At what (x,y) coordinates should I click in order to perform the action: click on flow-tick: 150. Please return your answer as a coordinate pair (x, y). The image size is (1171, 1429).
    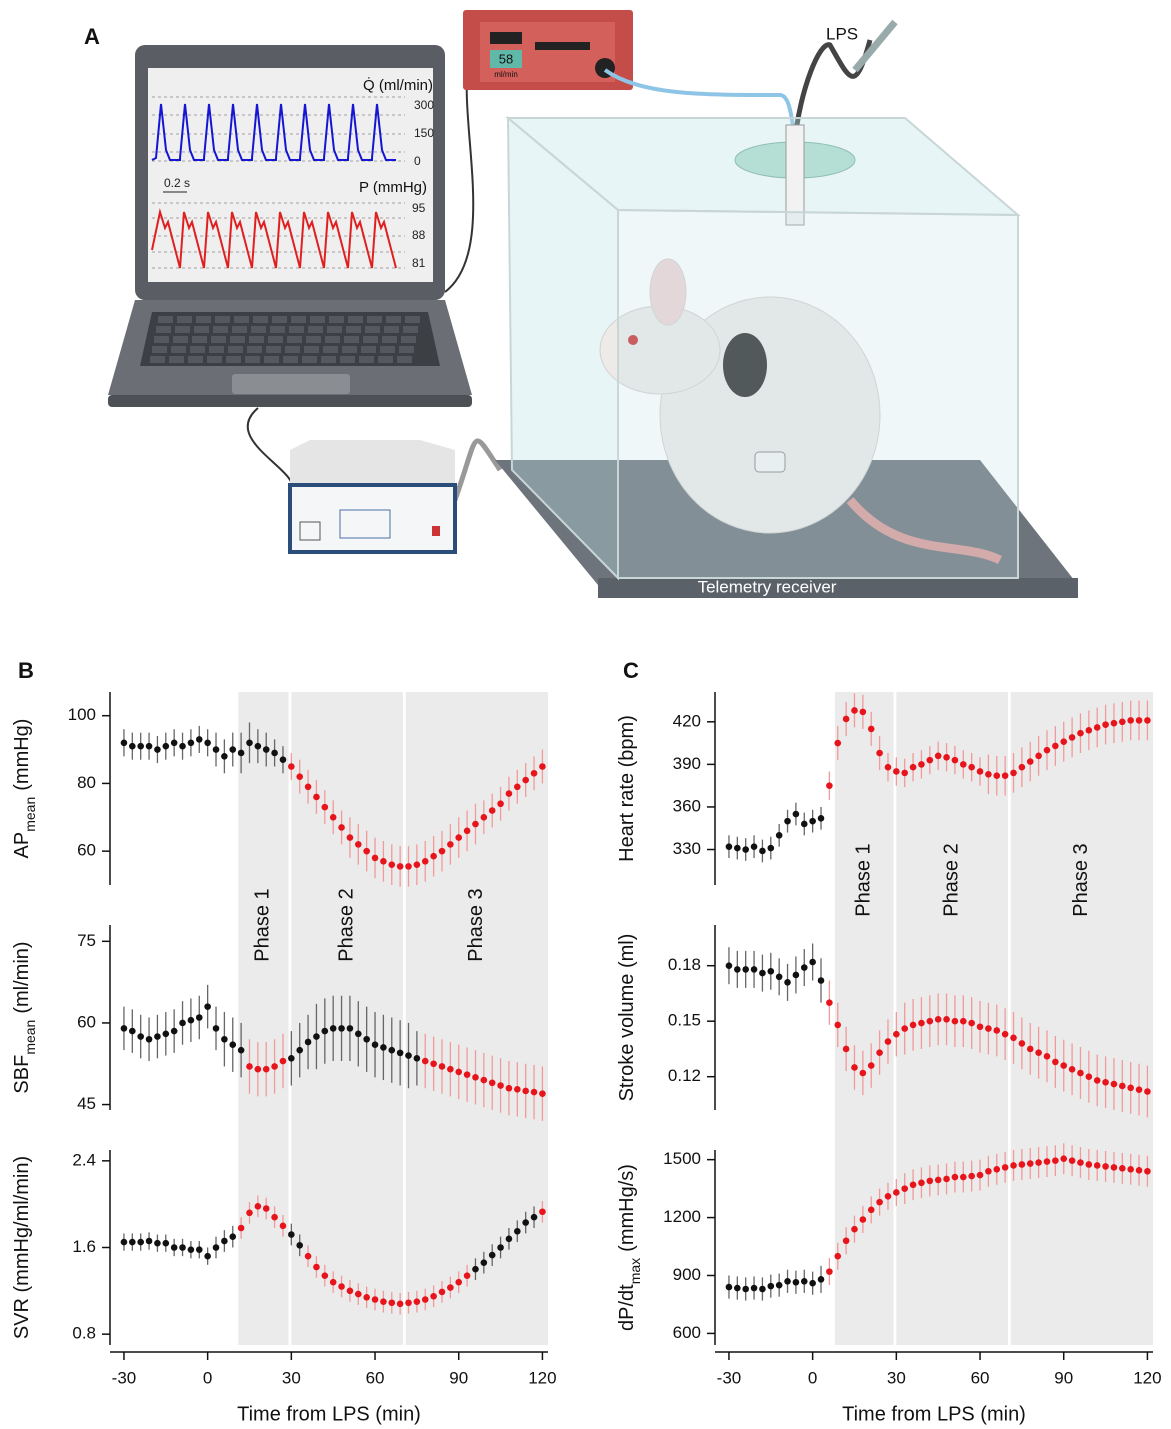
    Looking at the image, I should click on (424, 133).